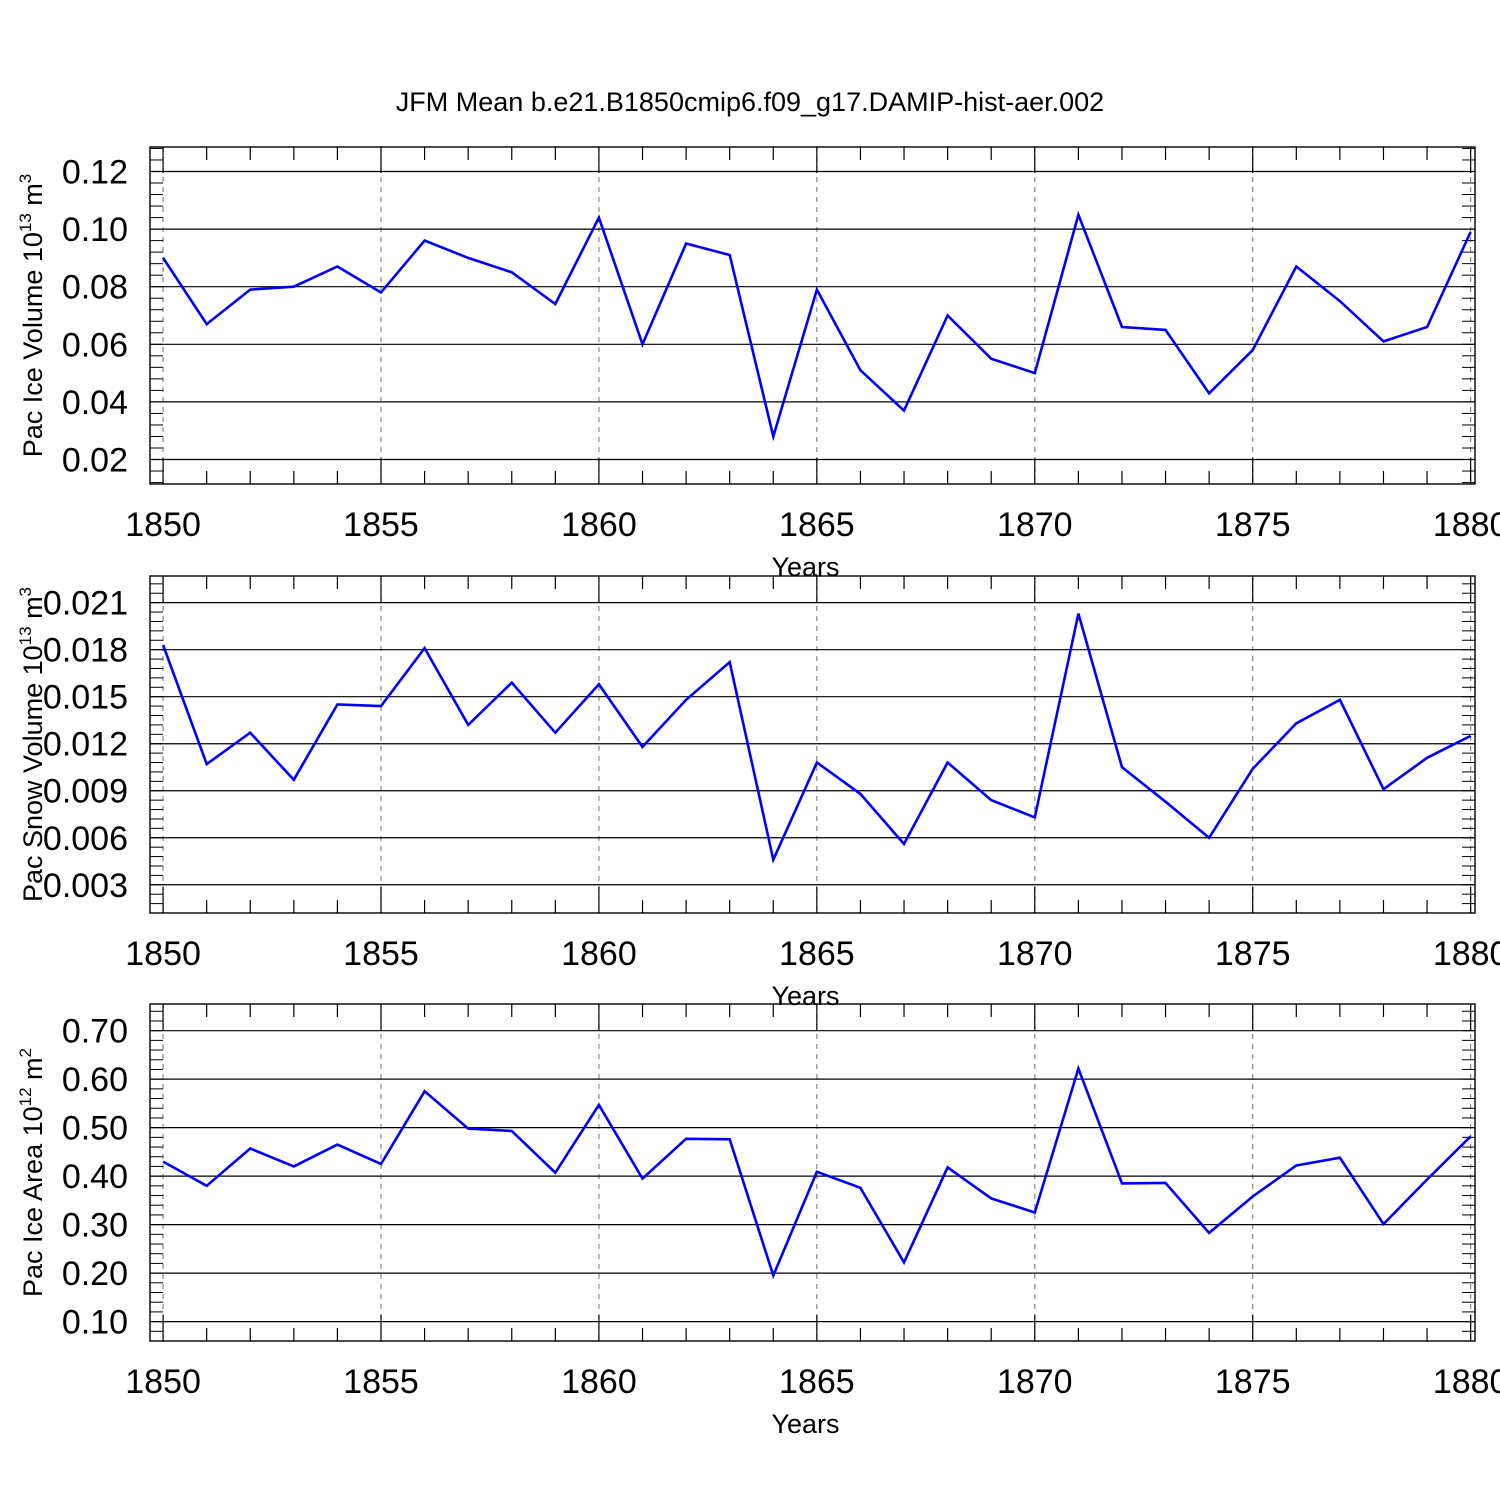  Describe the element at coordinates (25, 1052) in the screenshot. I see `y-axis-title-unit-exponent: 2` at that location.